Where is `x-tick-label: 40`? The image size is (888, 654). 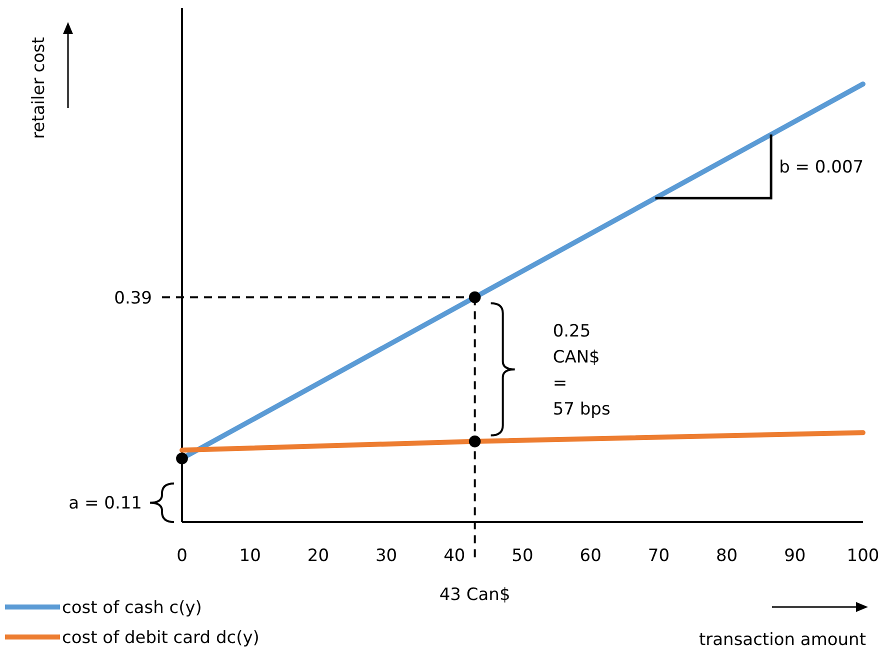 x-tick-label: 40 is located at coordinates (455, 556).